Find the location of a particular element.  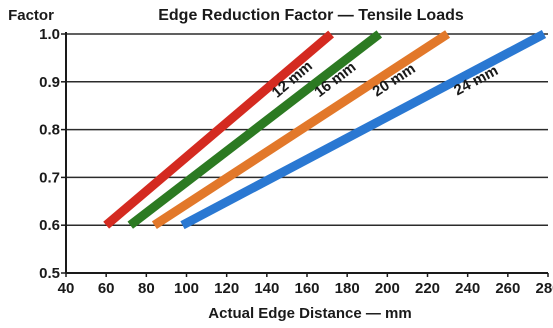

x-axis-label: Actual Edge Distance — mm is located at coordinates (309, 313).